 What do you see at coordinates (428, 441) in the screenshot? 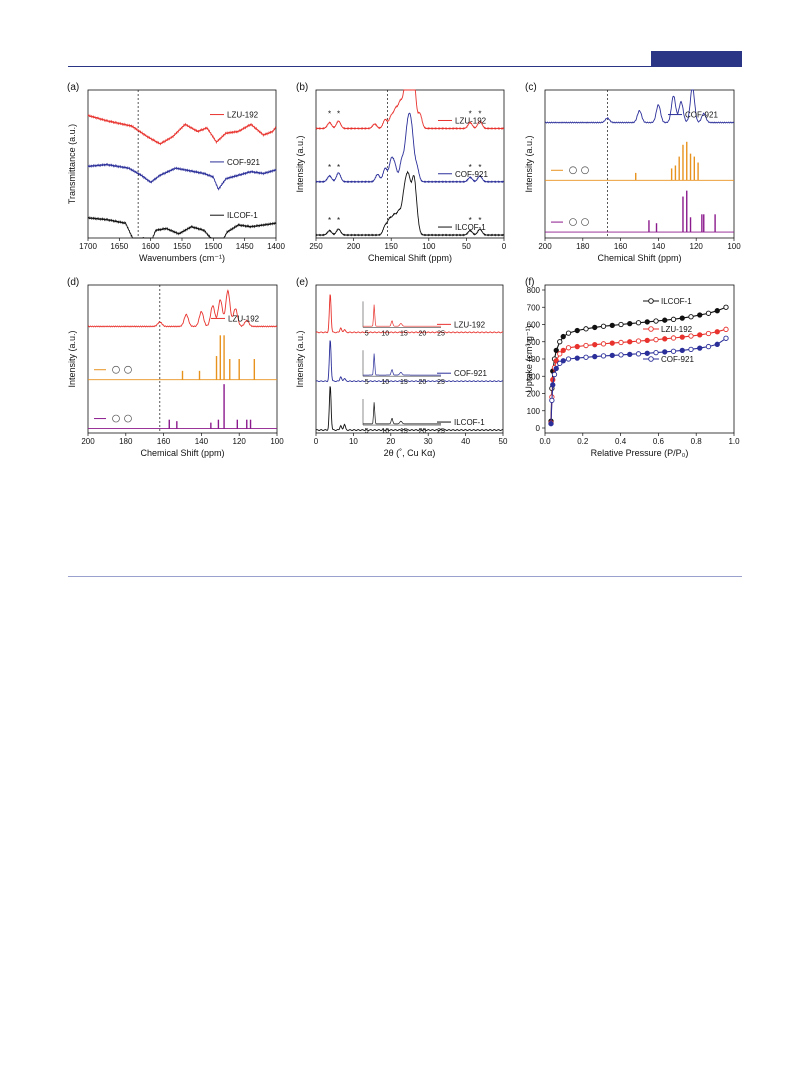
I see `x-tick-label: 30` at bounding box center [428, 441].